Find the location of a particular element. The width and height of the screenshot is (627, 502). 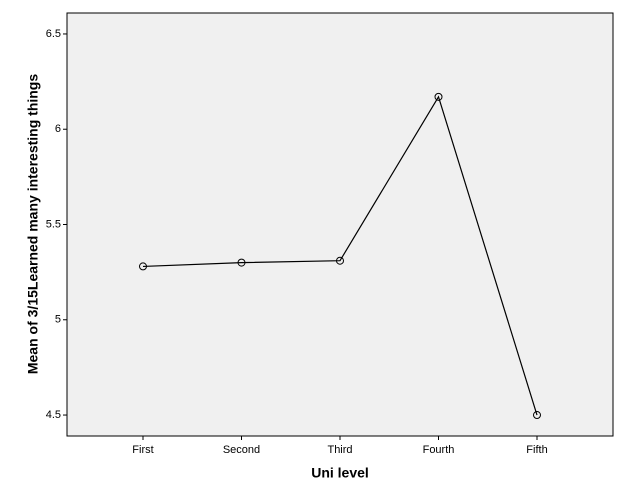

y-tick-label: 4.5 is located at coordinates (53, 415).